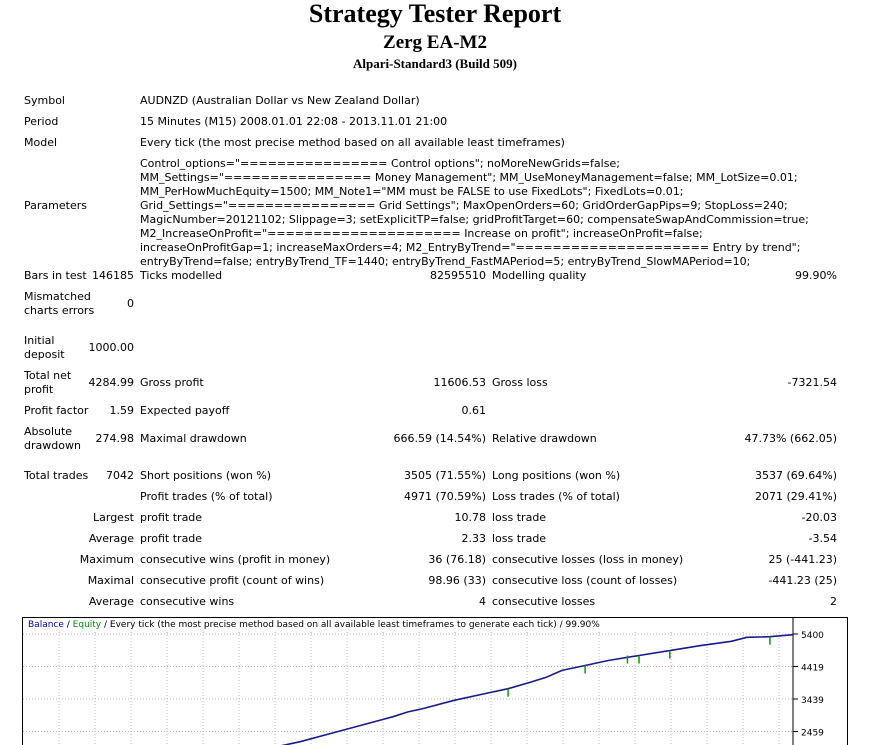 The width and height of the screenshot is (870, 745). Describe the element at coordinates (111, 382) in the screenshot. I see `net-profit-value: 4284.99` at that location.